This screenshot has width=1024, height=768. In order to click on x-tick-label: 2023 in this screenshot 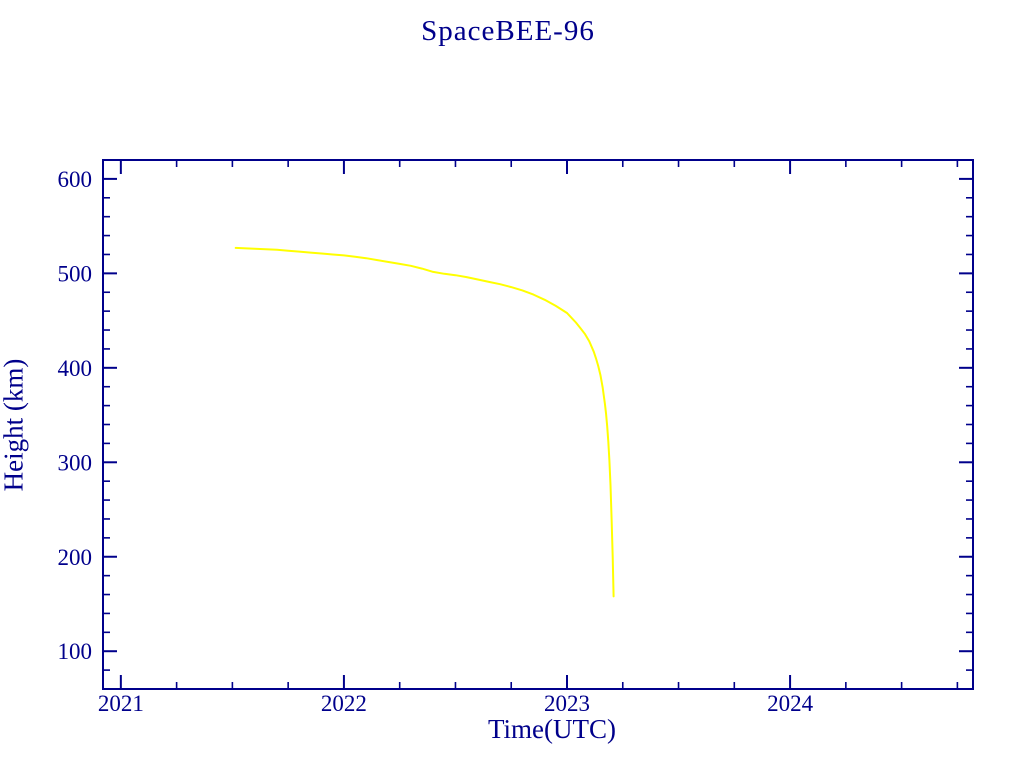, I will do `click(567, 703)`.